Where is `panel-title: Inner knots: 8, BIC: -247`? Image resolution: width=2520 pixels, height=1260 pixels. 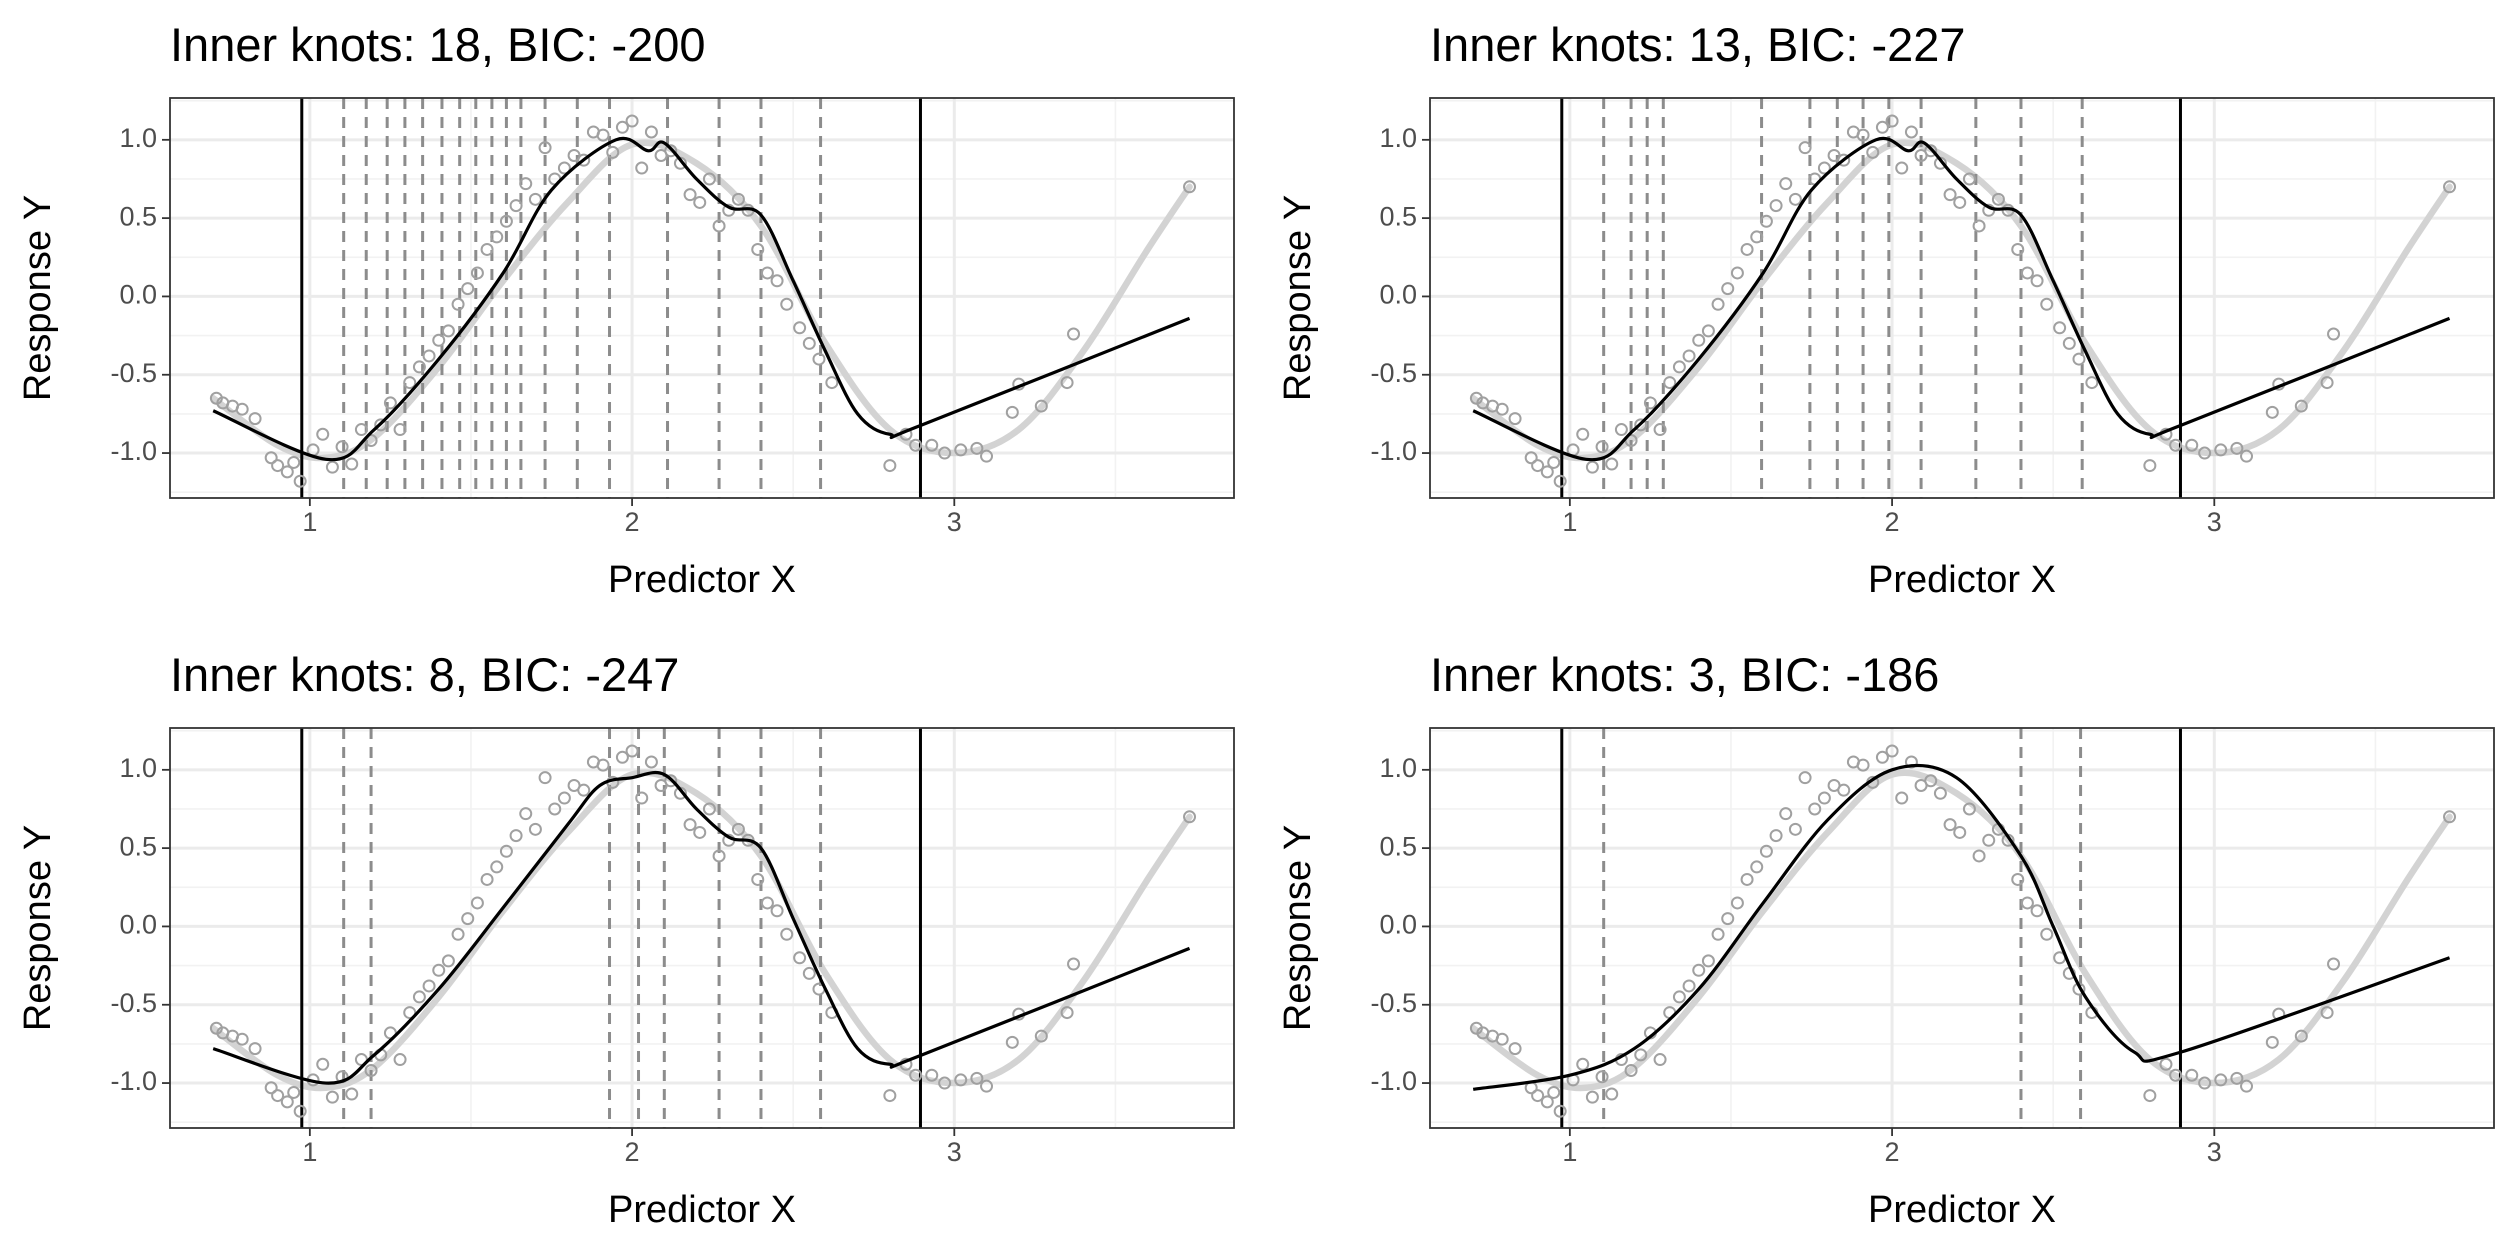
panel-title: Inner knots: 8, BIC: -247 is located at coordinates (424, 674).